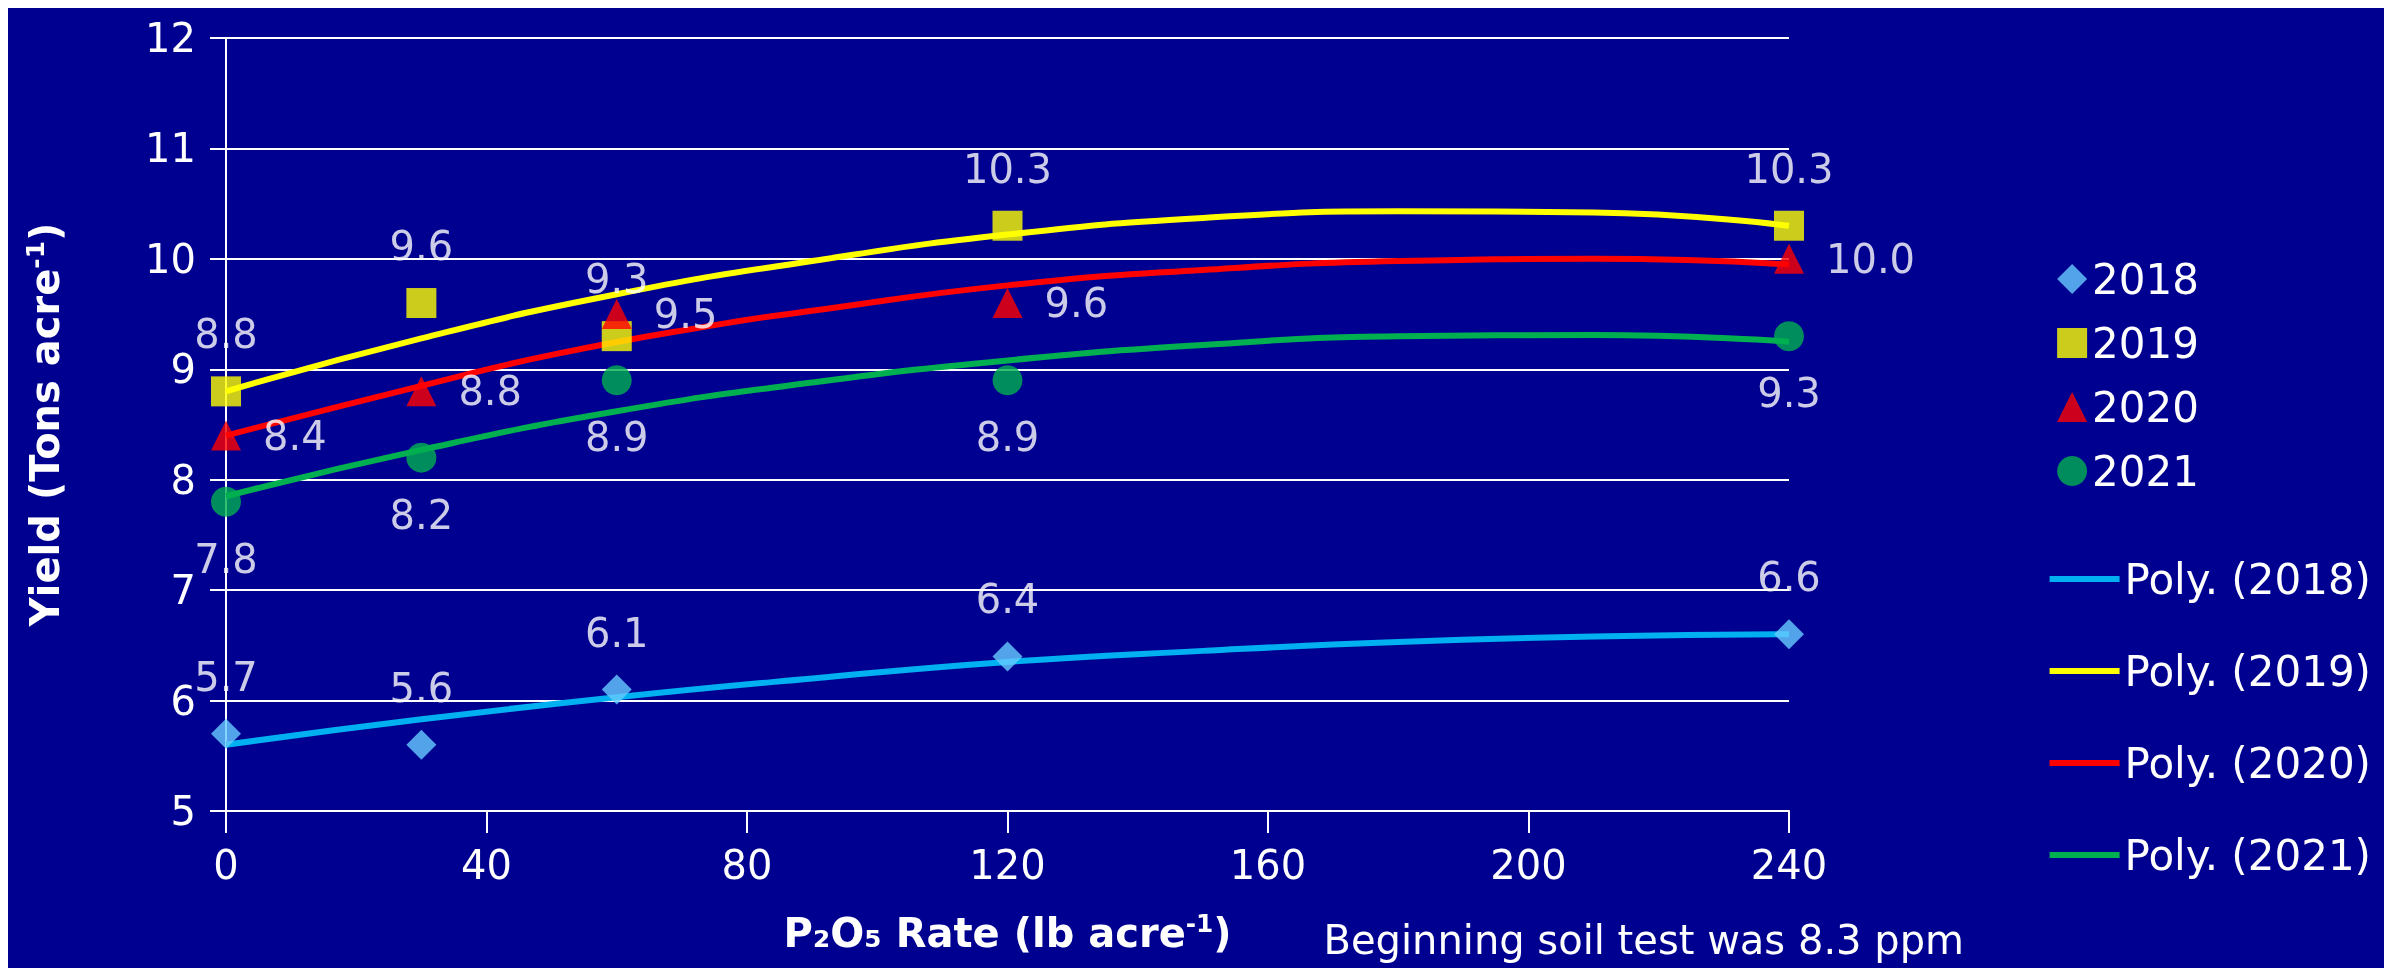  What do you see at coordinates (2247, 855) in the screenshot?
I see `legend-label: Poly. (2021)` at bounding box center [2247, 855].